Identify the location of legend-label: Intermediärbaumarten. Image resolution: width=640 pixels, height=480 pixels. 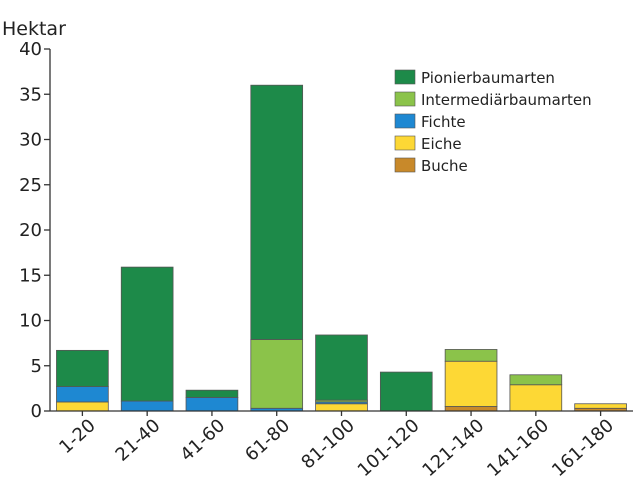
(506, 100).